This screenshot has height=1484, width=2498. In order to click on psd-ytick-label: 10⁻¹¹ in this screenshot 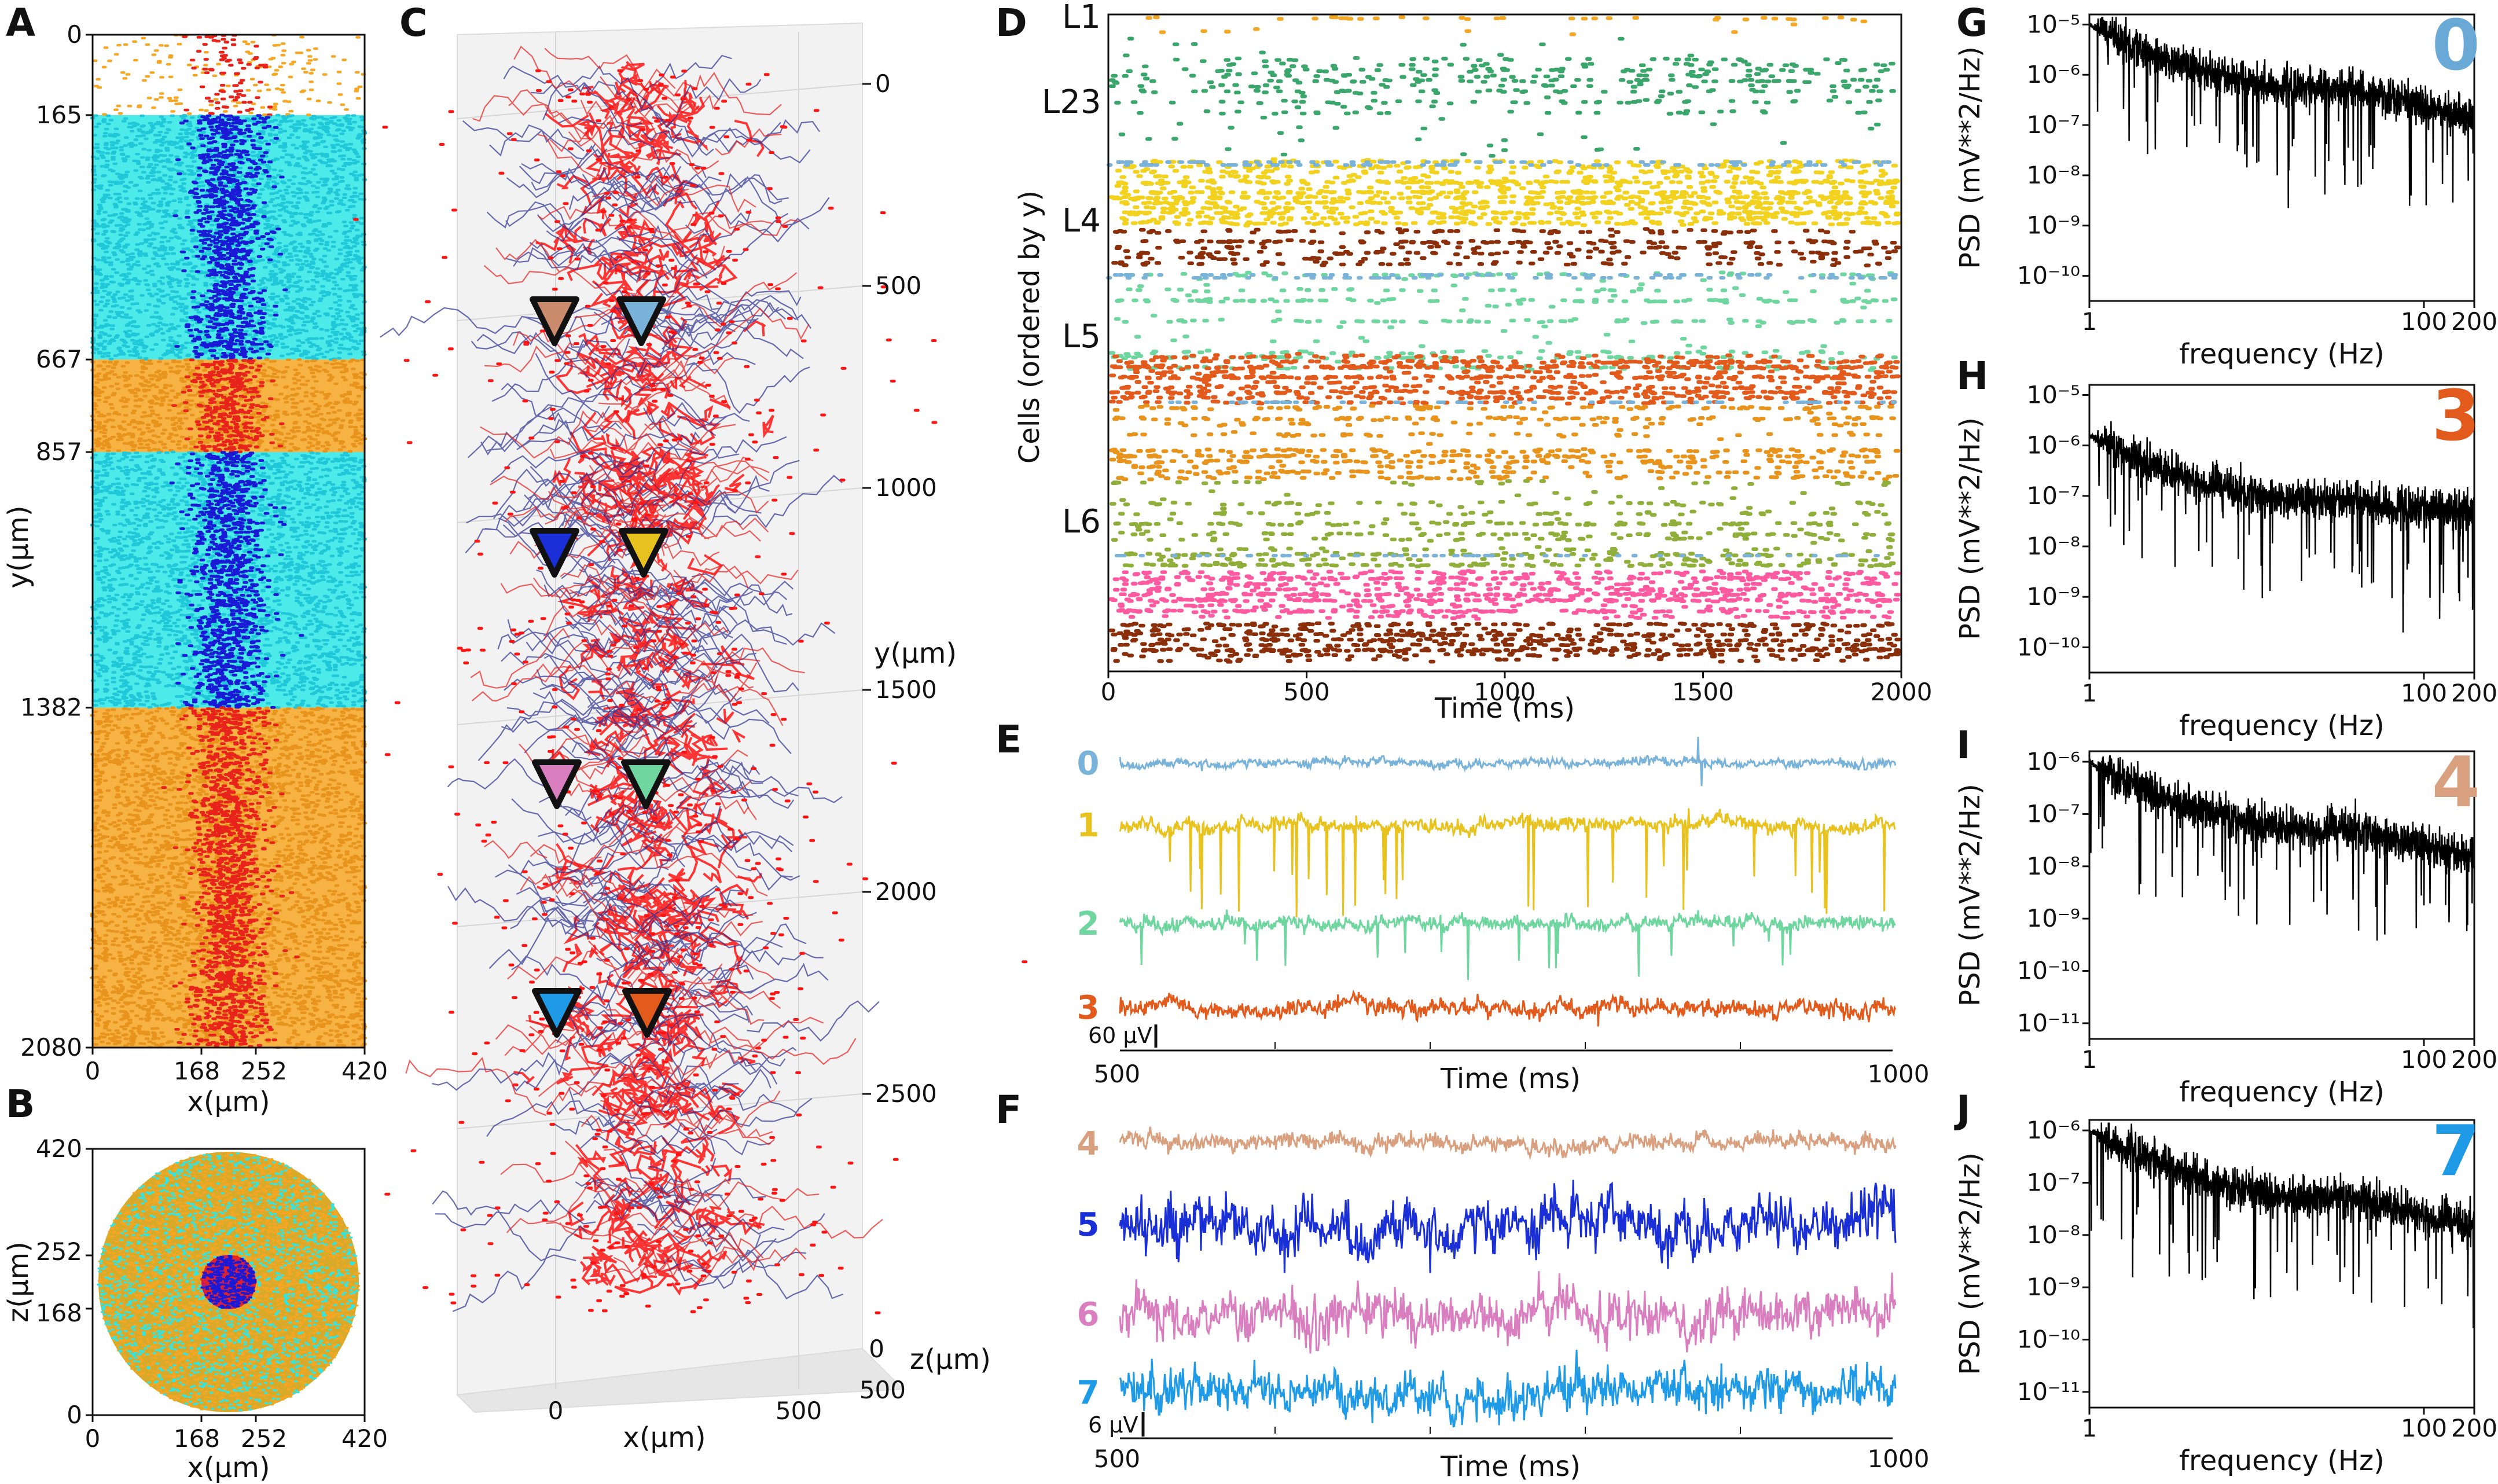, I will do `click(2048, 1392)`.